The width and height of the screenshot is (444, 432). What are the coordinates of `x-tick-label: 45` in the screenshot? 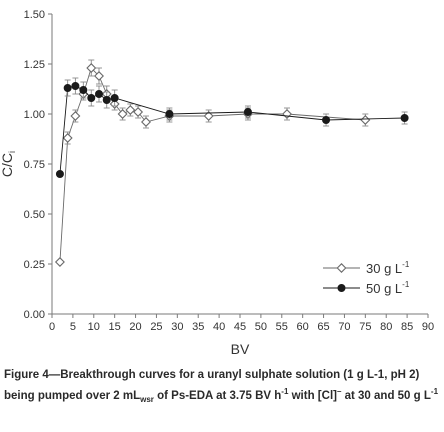 It's located at (240, 327).